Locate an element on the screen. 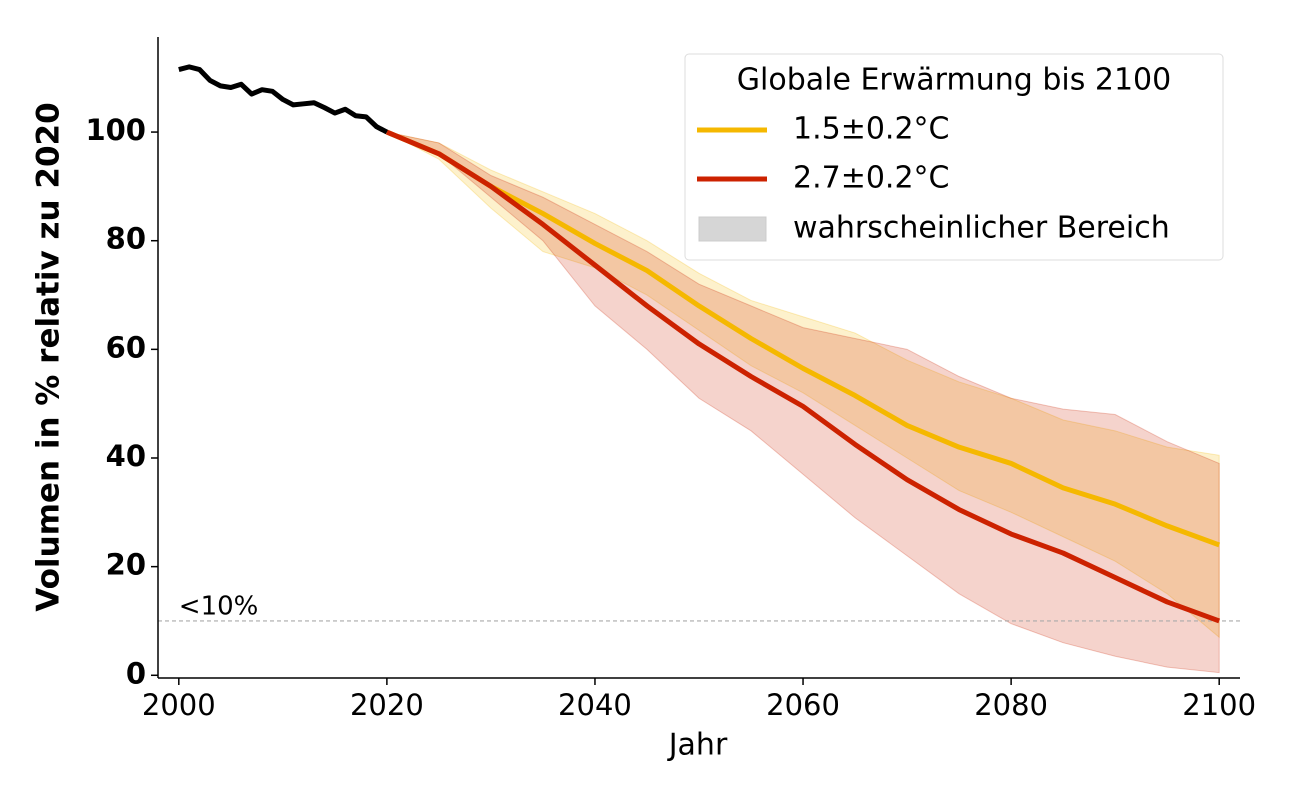  legend-label: wahrscheinlicher Bereich is located at coordinates (981, 228).